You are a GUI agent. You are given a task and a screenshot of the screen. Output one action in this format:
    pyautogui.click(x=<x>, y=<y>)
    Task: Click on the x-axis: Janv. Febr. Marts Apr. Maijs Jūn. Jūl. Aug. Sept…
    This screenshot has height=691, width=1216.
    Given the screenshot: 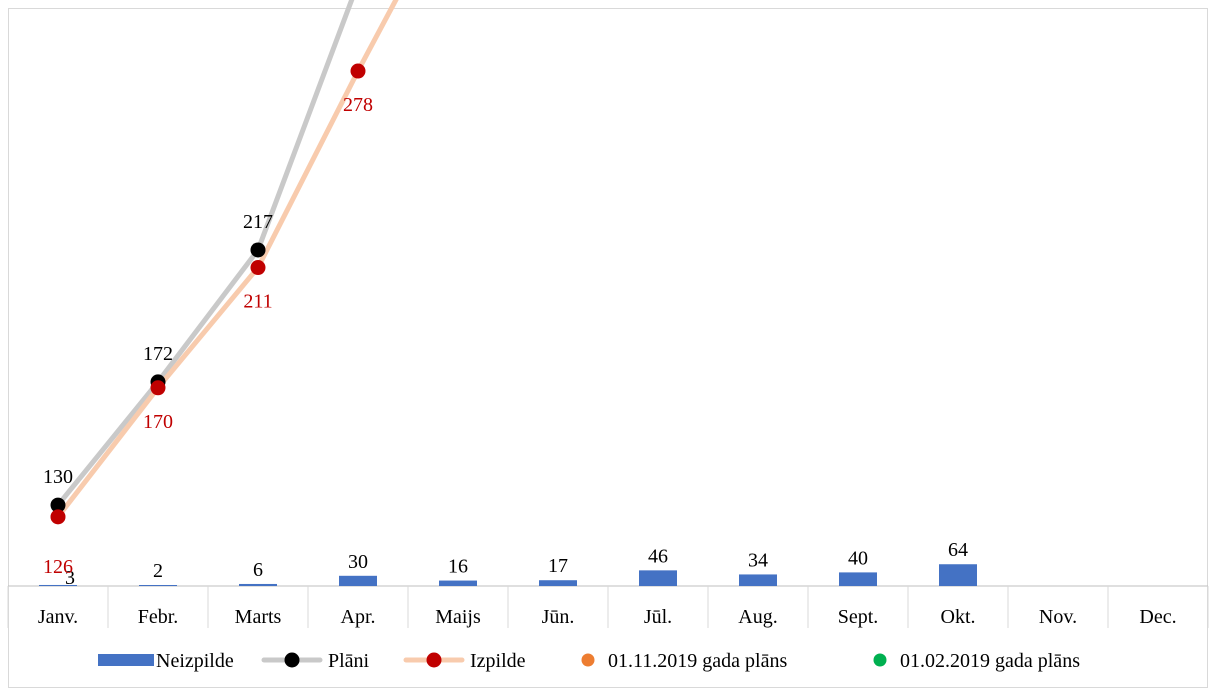 What is the action you would take?
    pyautogui.click(x=608, y=606)
    